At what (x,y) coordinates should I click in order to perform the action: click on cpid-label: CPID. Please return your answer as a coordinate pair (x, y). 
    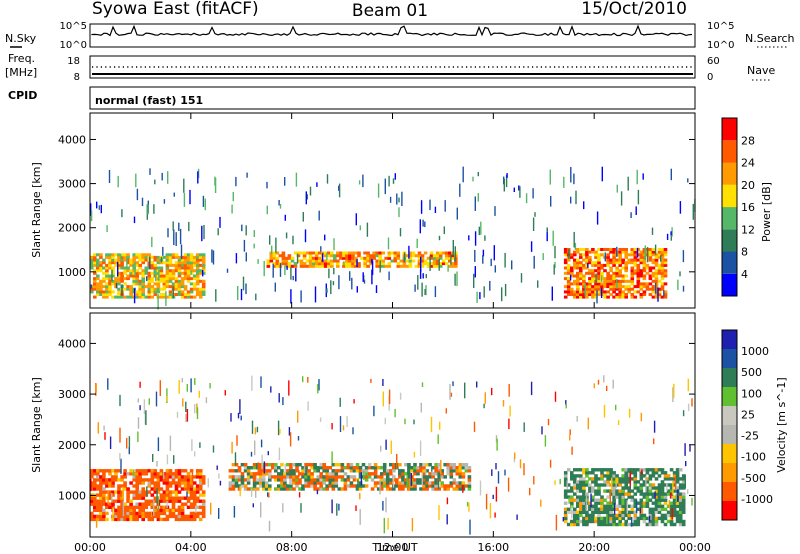
    Looking at the image, I should click on (22, 95).